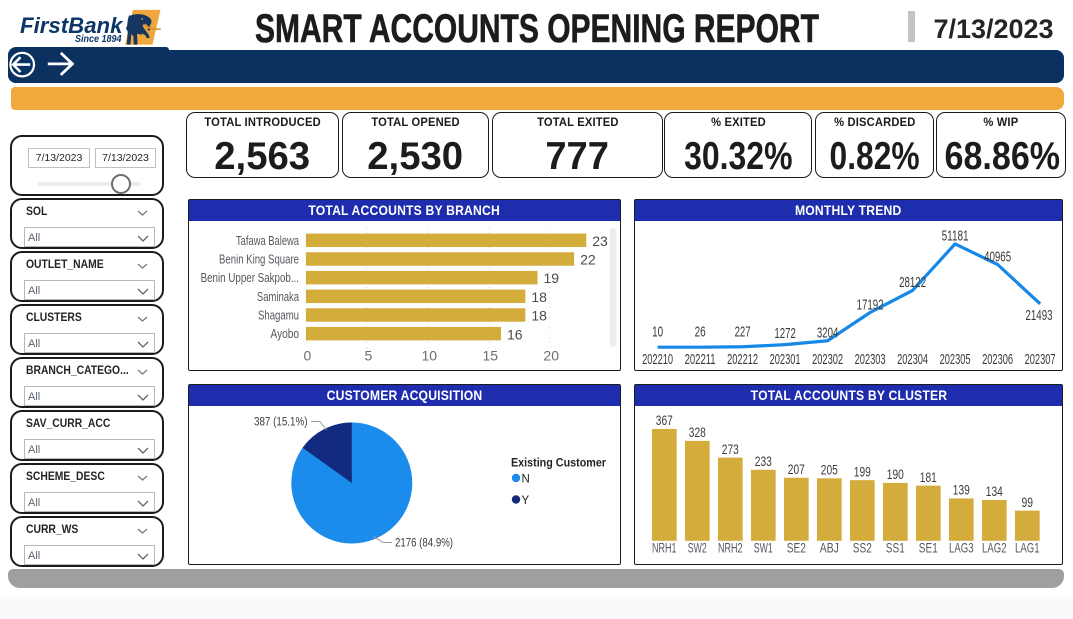  I want to click on svg-text: 367, so click(664, 420).